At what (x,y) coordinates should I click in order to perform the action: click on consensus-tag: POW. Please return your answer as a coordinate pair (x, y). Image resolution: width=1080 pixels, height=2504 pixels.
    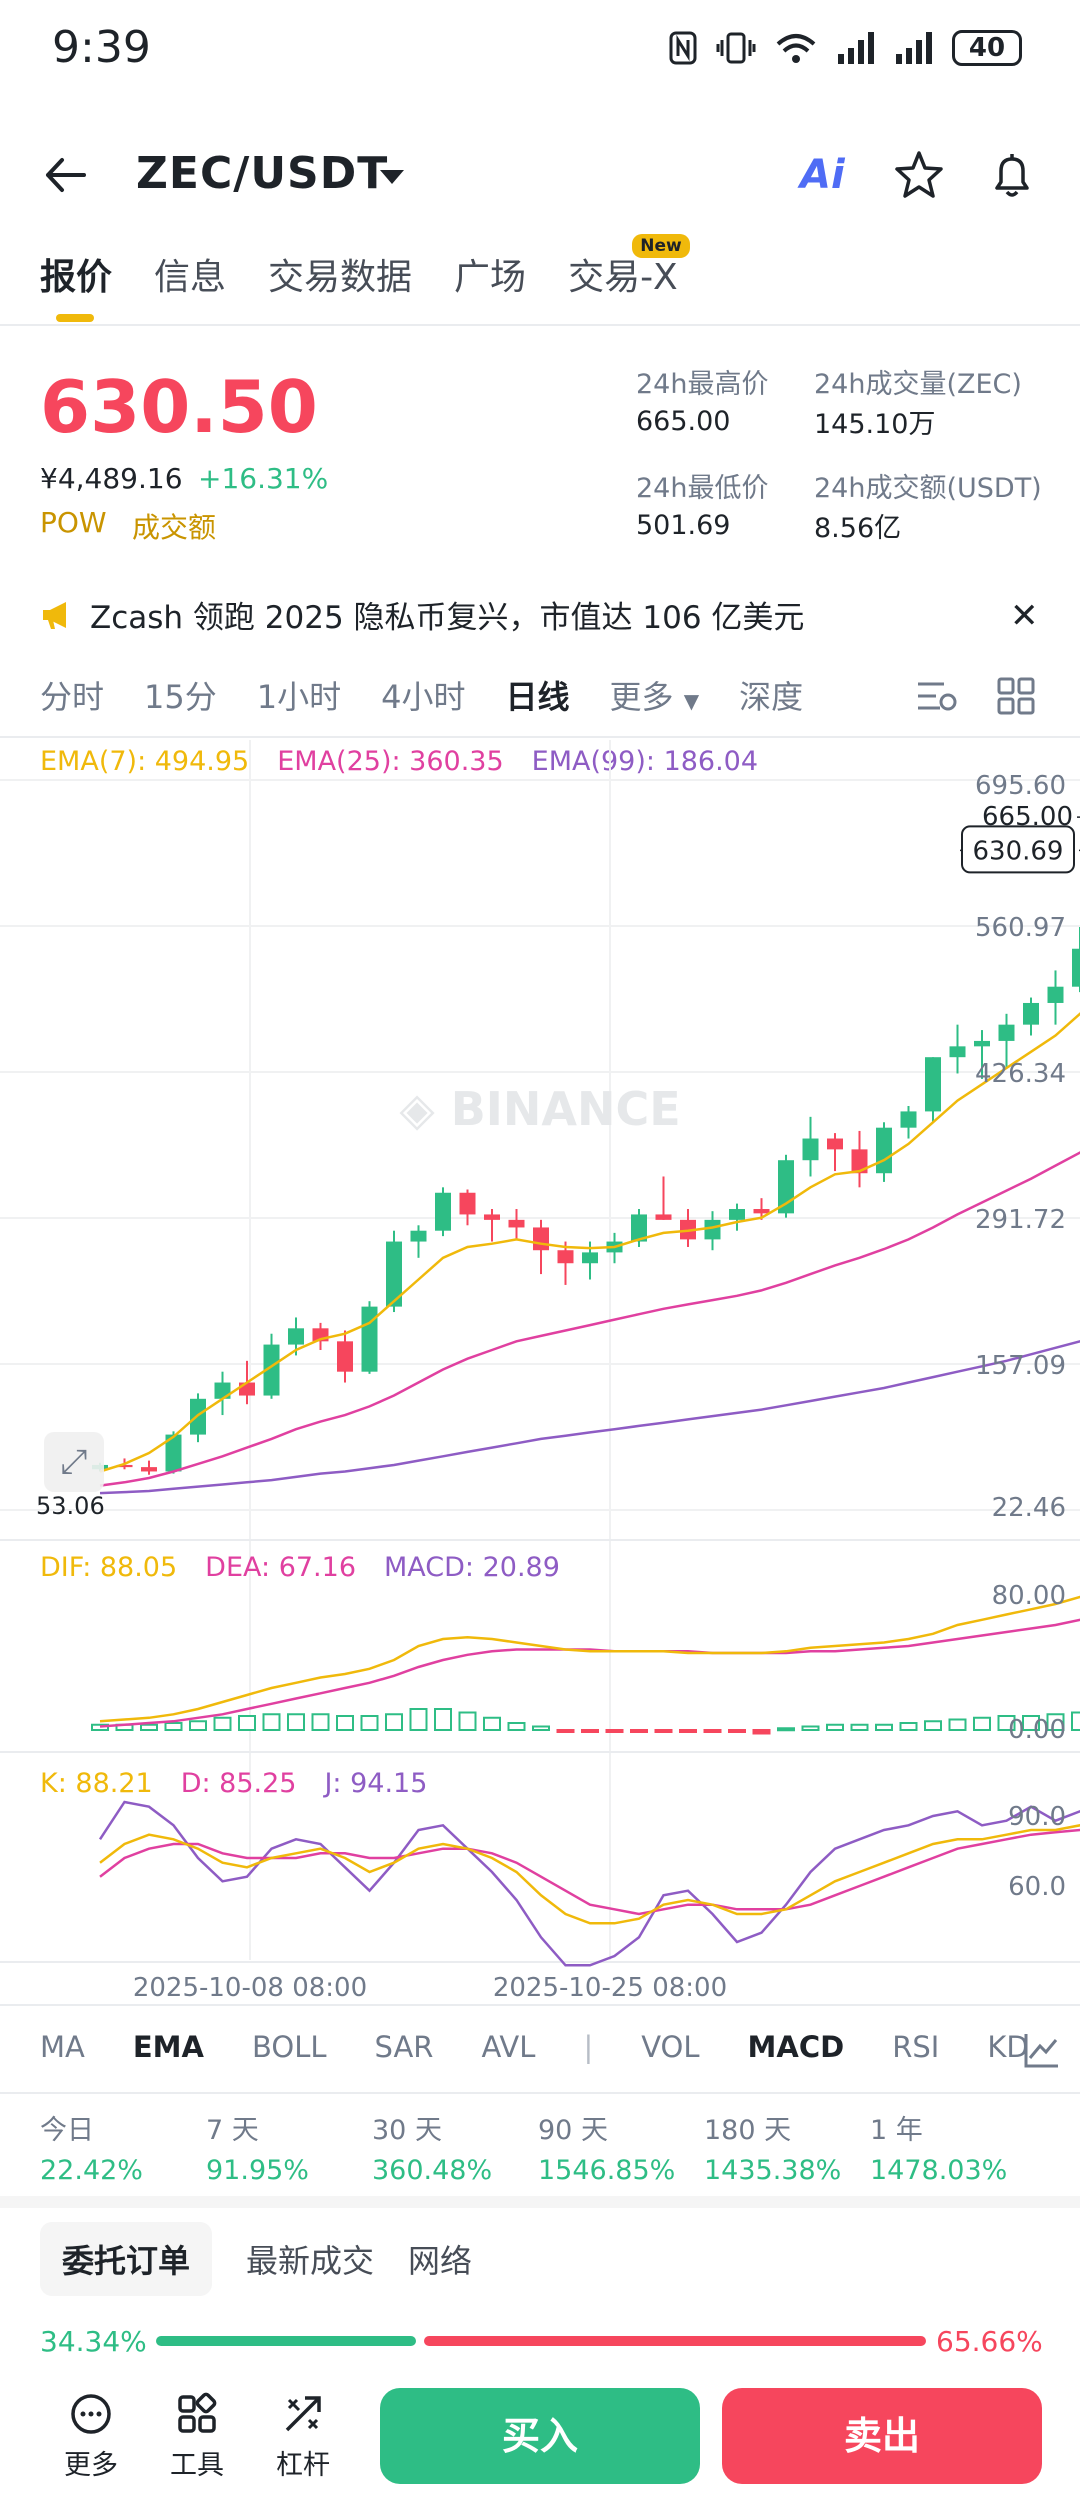
    Looking at the image, I should click on (73, 522).